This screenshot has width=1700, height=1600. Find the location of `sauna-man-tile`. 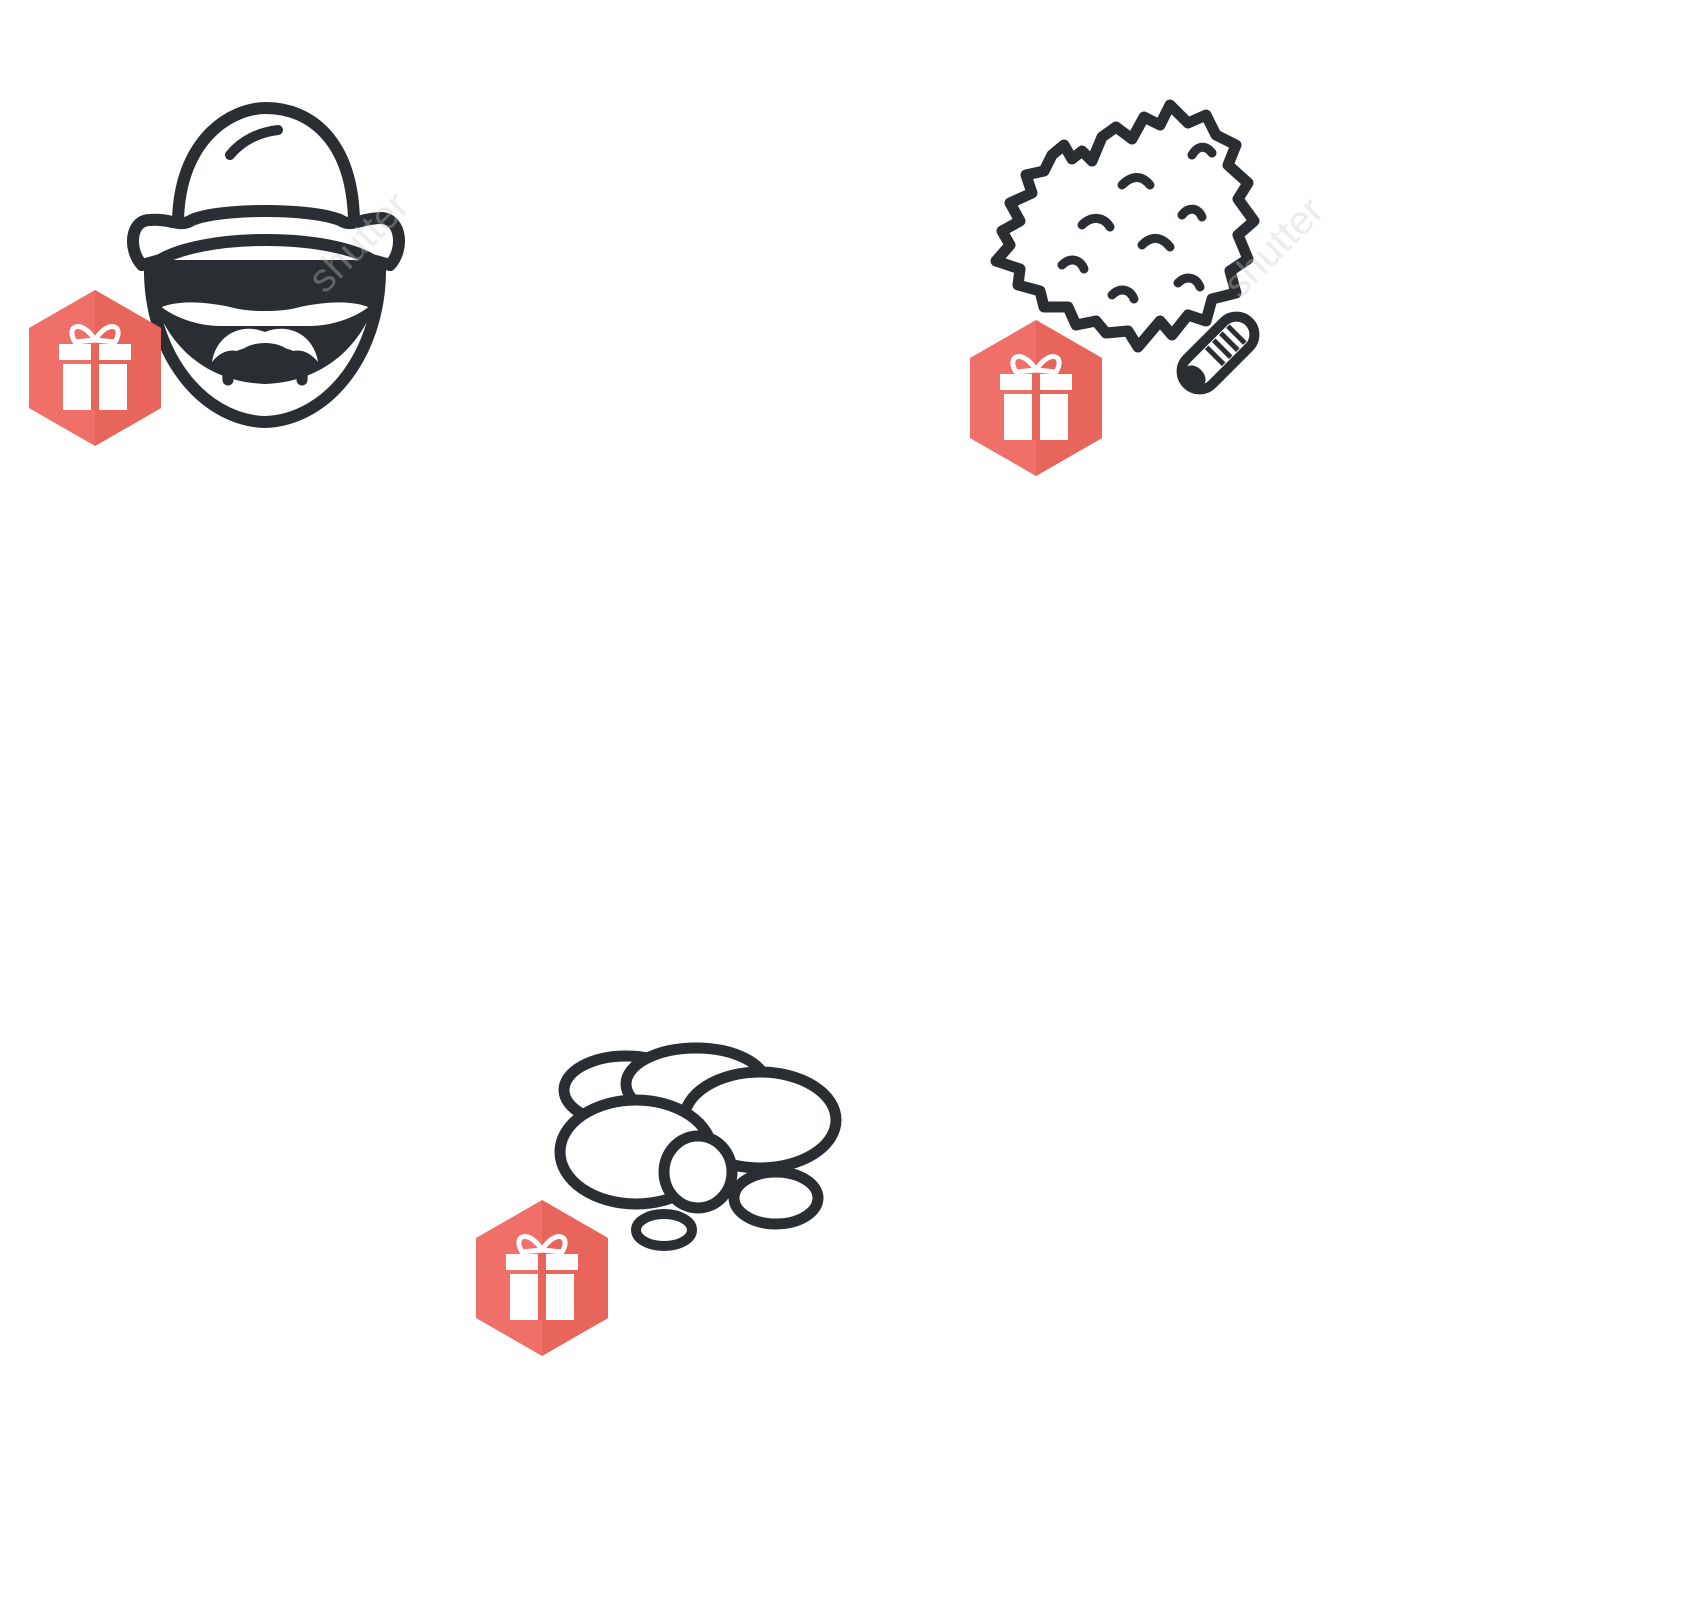

sauna-man-tile is located at coordinates (260, 260).